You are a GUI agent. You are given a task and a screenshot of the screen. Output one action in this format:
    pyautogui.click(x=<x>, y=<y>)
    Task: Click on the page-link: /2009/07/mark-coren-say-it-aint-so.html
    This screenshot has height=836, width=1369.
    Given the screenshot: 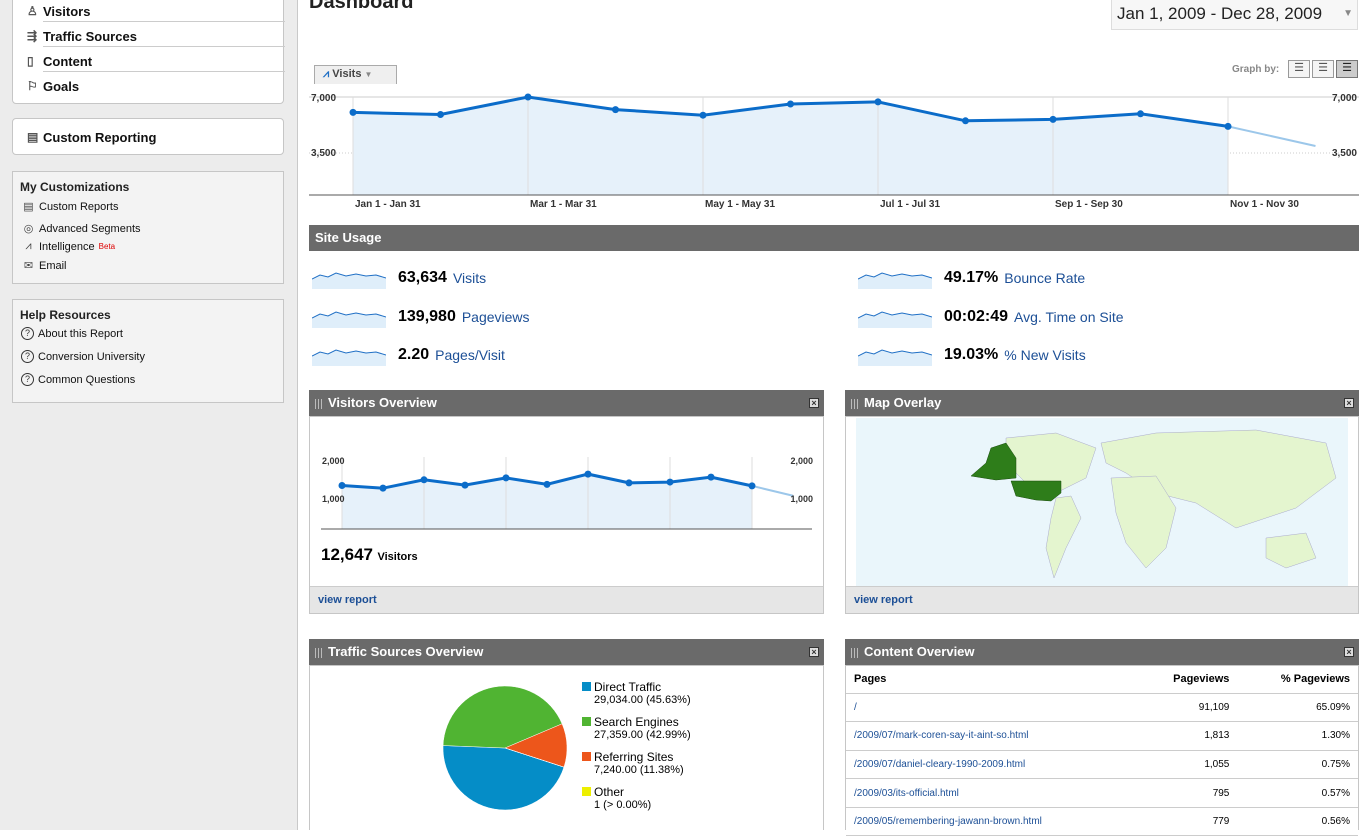 What is the action you would take?
    pyautogui.click(x=941, y=736)
    